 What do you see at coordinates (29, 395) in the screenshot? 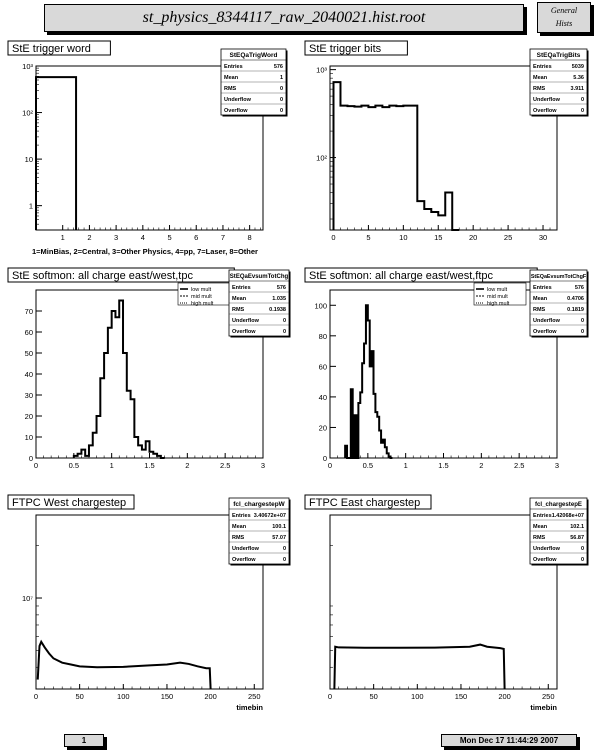
I see `y-tick-label: 30` at bounding box center [29, 395].